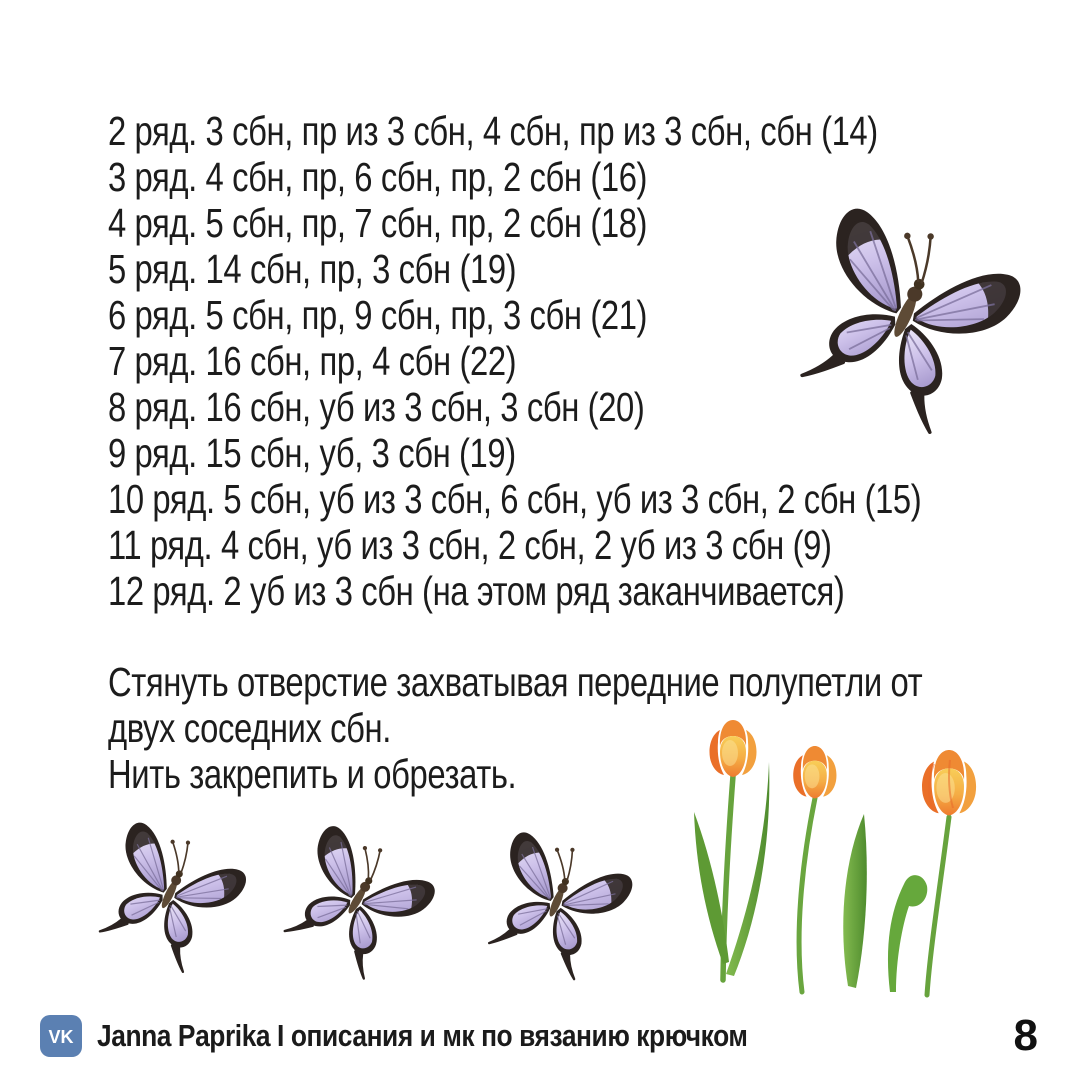 The height and width of the screenshot is (1080, 1080). Describe the element at coordinates (903, 320) in the screenshot. I see `butterfly-illustration-large` at that location.